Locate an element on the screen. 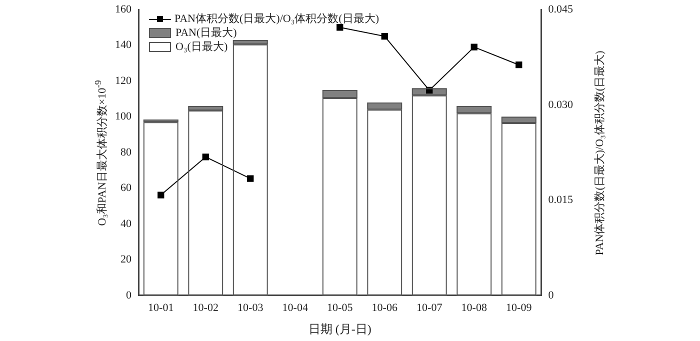 This screenshot has height=341, width=700. y-tick-label: 20 is located at coordinates (126, 260).